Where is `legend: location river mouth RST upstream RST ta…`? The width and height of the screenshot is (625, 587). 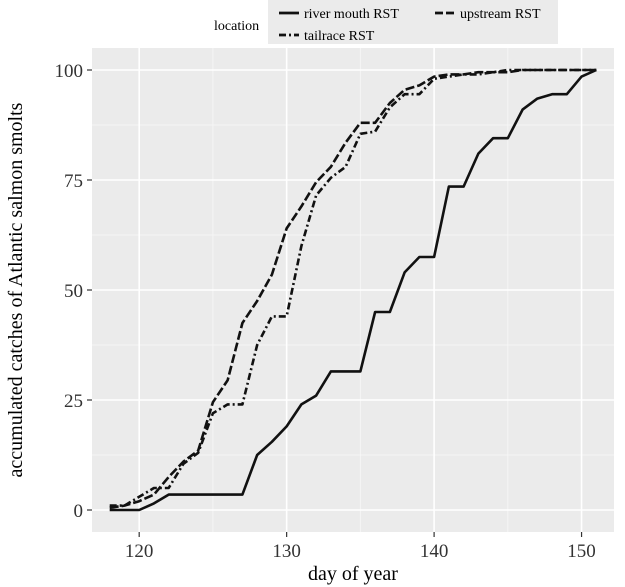
legend: location river mouth RST upstream RST ta… is located at coordinates (386, 22).